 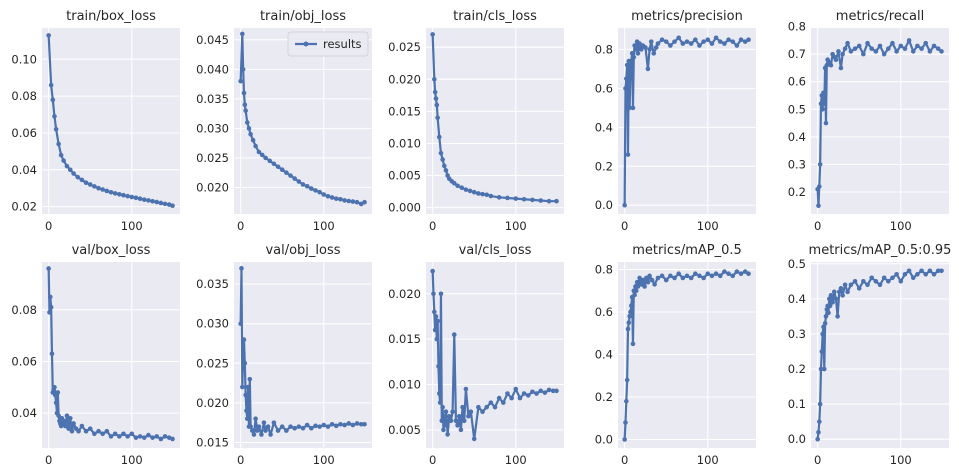 I want to click on y-tick-label: 0.06, so click(x=24, y=361).